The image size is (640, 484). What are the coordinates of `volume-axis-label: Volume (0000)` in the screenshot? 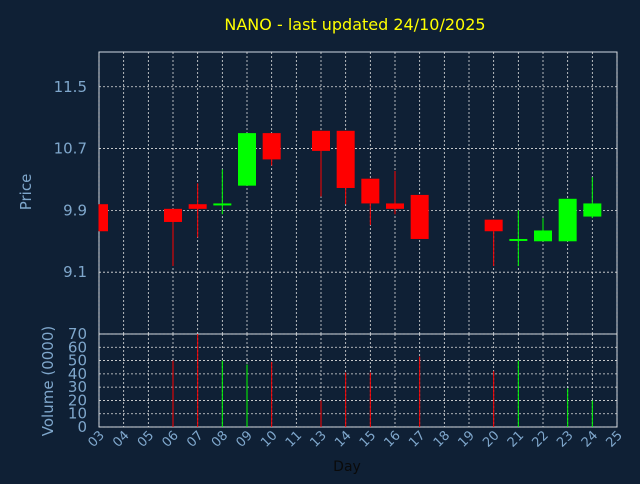 It's located at (48, 381).